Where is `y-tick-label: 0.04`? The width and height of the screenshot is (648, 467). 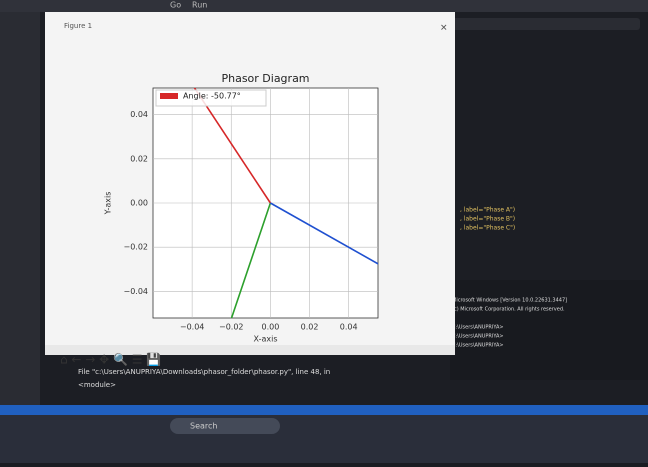
y-tick-label: 0.04 is located at coordinates (139, 114).